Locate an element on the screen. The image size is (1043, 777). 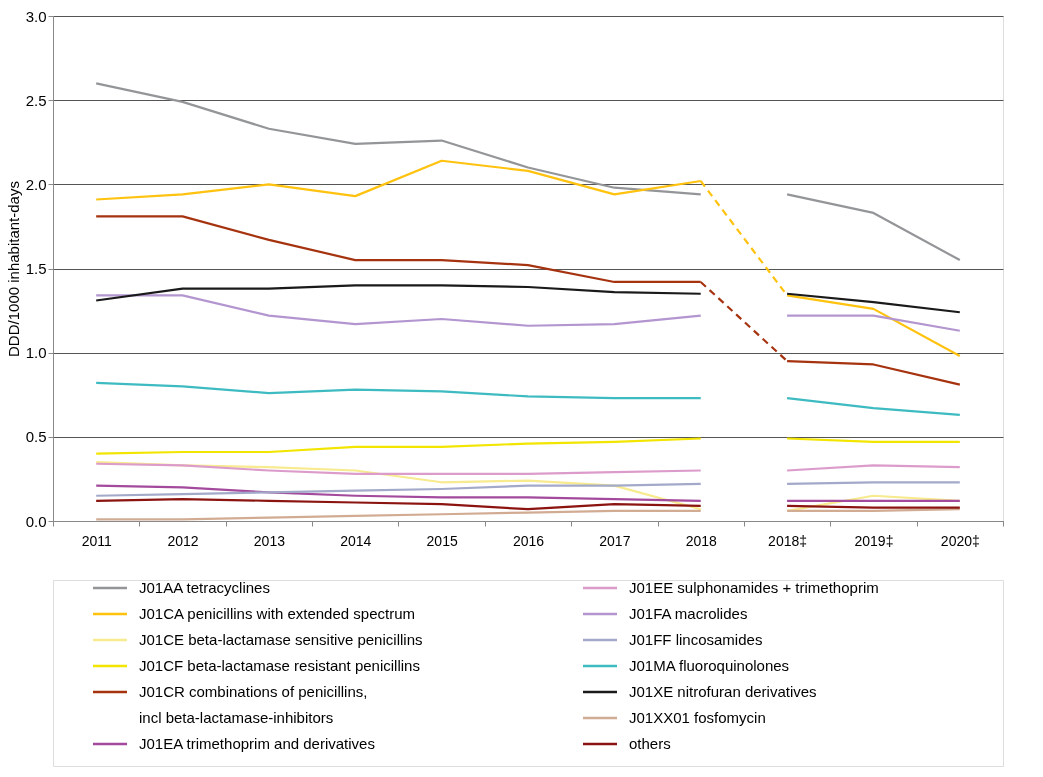
y-tick-label: 3.0 is located at coordinates (36, 16).